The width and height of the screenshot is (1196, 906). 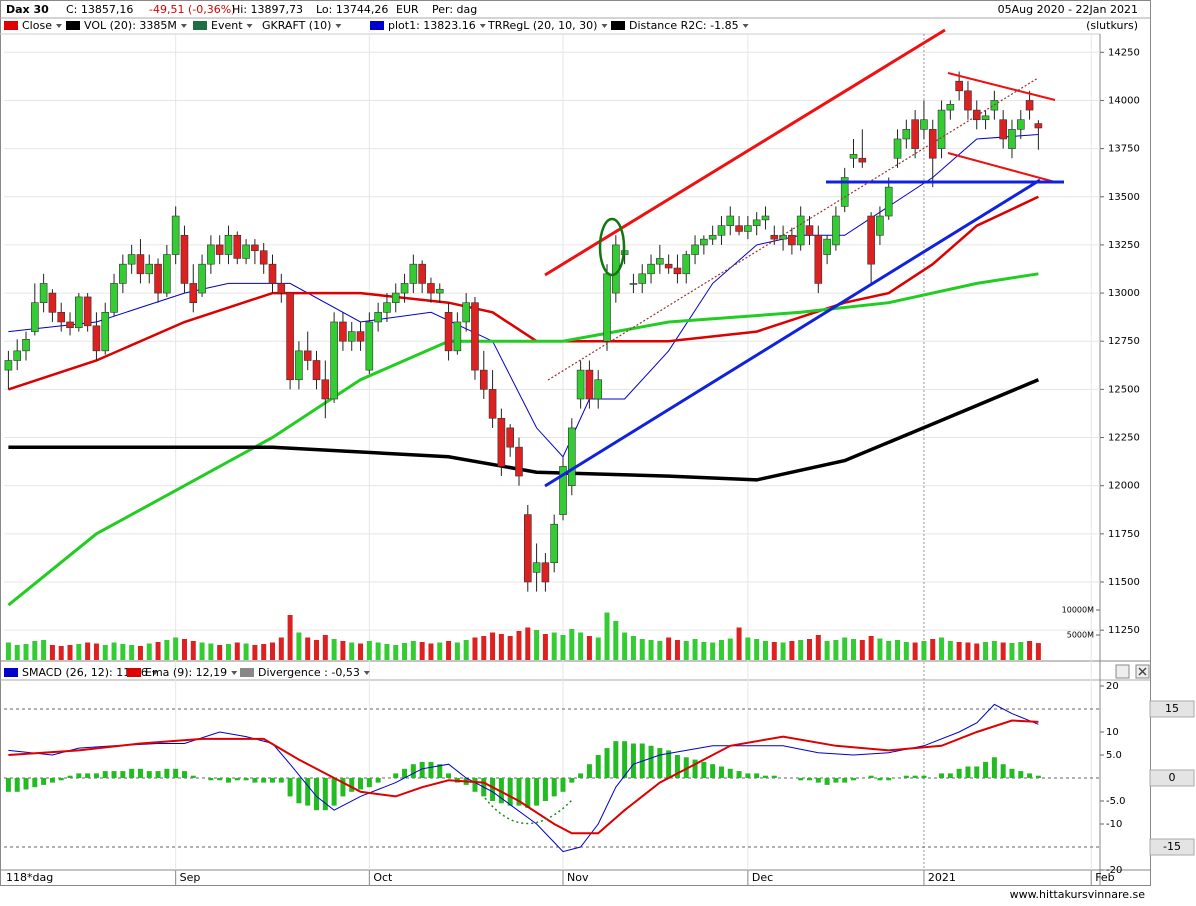 I want to click on high-value: Hi: 13897,73, so click(x=267, y=9).